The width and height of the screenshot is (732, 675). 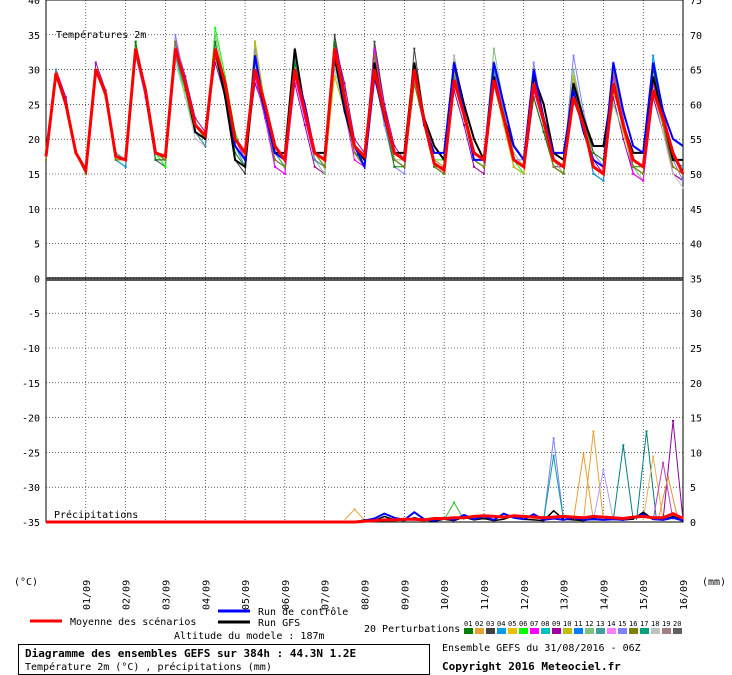 What do you see at coordinates (286, 595) in the screenshot?
I see `x-tick-label: 06/09` at bounding box center [286, 595].